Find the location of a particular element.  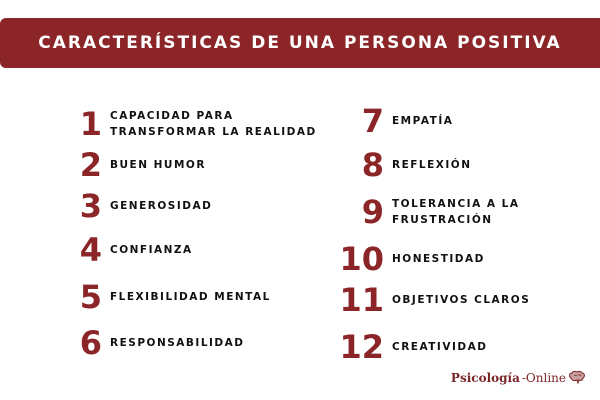

item-number: 4 is located at coordinates (90, 250).